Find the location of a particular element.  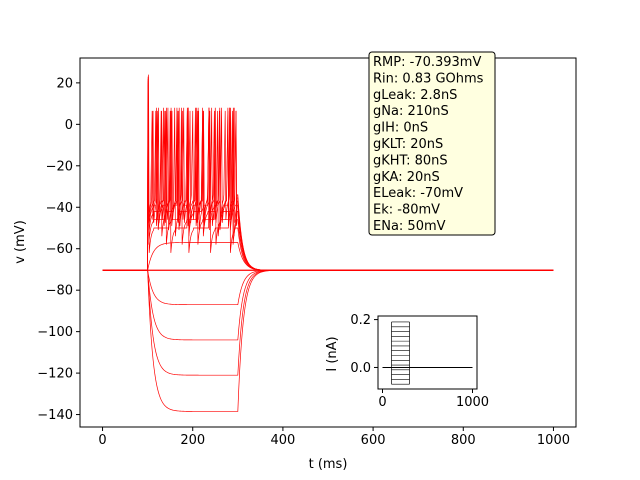

info-box-line: Rin: 0.83 GOhms is located at coordinates (428, 78).